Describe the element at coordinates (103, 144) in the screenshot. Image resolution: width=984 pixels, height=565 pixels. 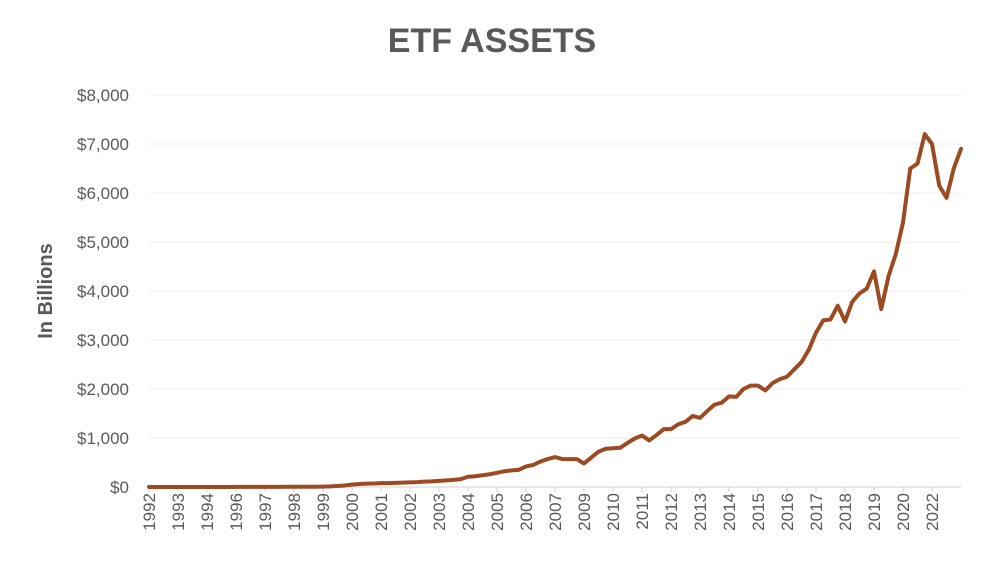
I see `y-tick-label: $7,000` at that location.